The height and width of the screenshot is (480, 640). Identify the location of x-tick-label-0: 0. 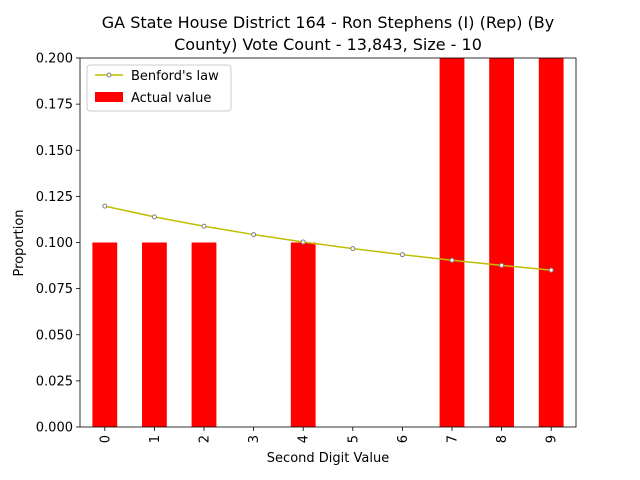
(105, 439).